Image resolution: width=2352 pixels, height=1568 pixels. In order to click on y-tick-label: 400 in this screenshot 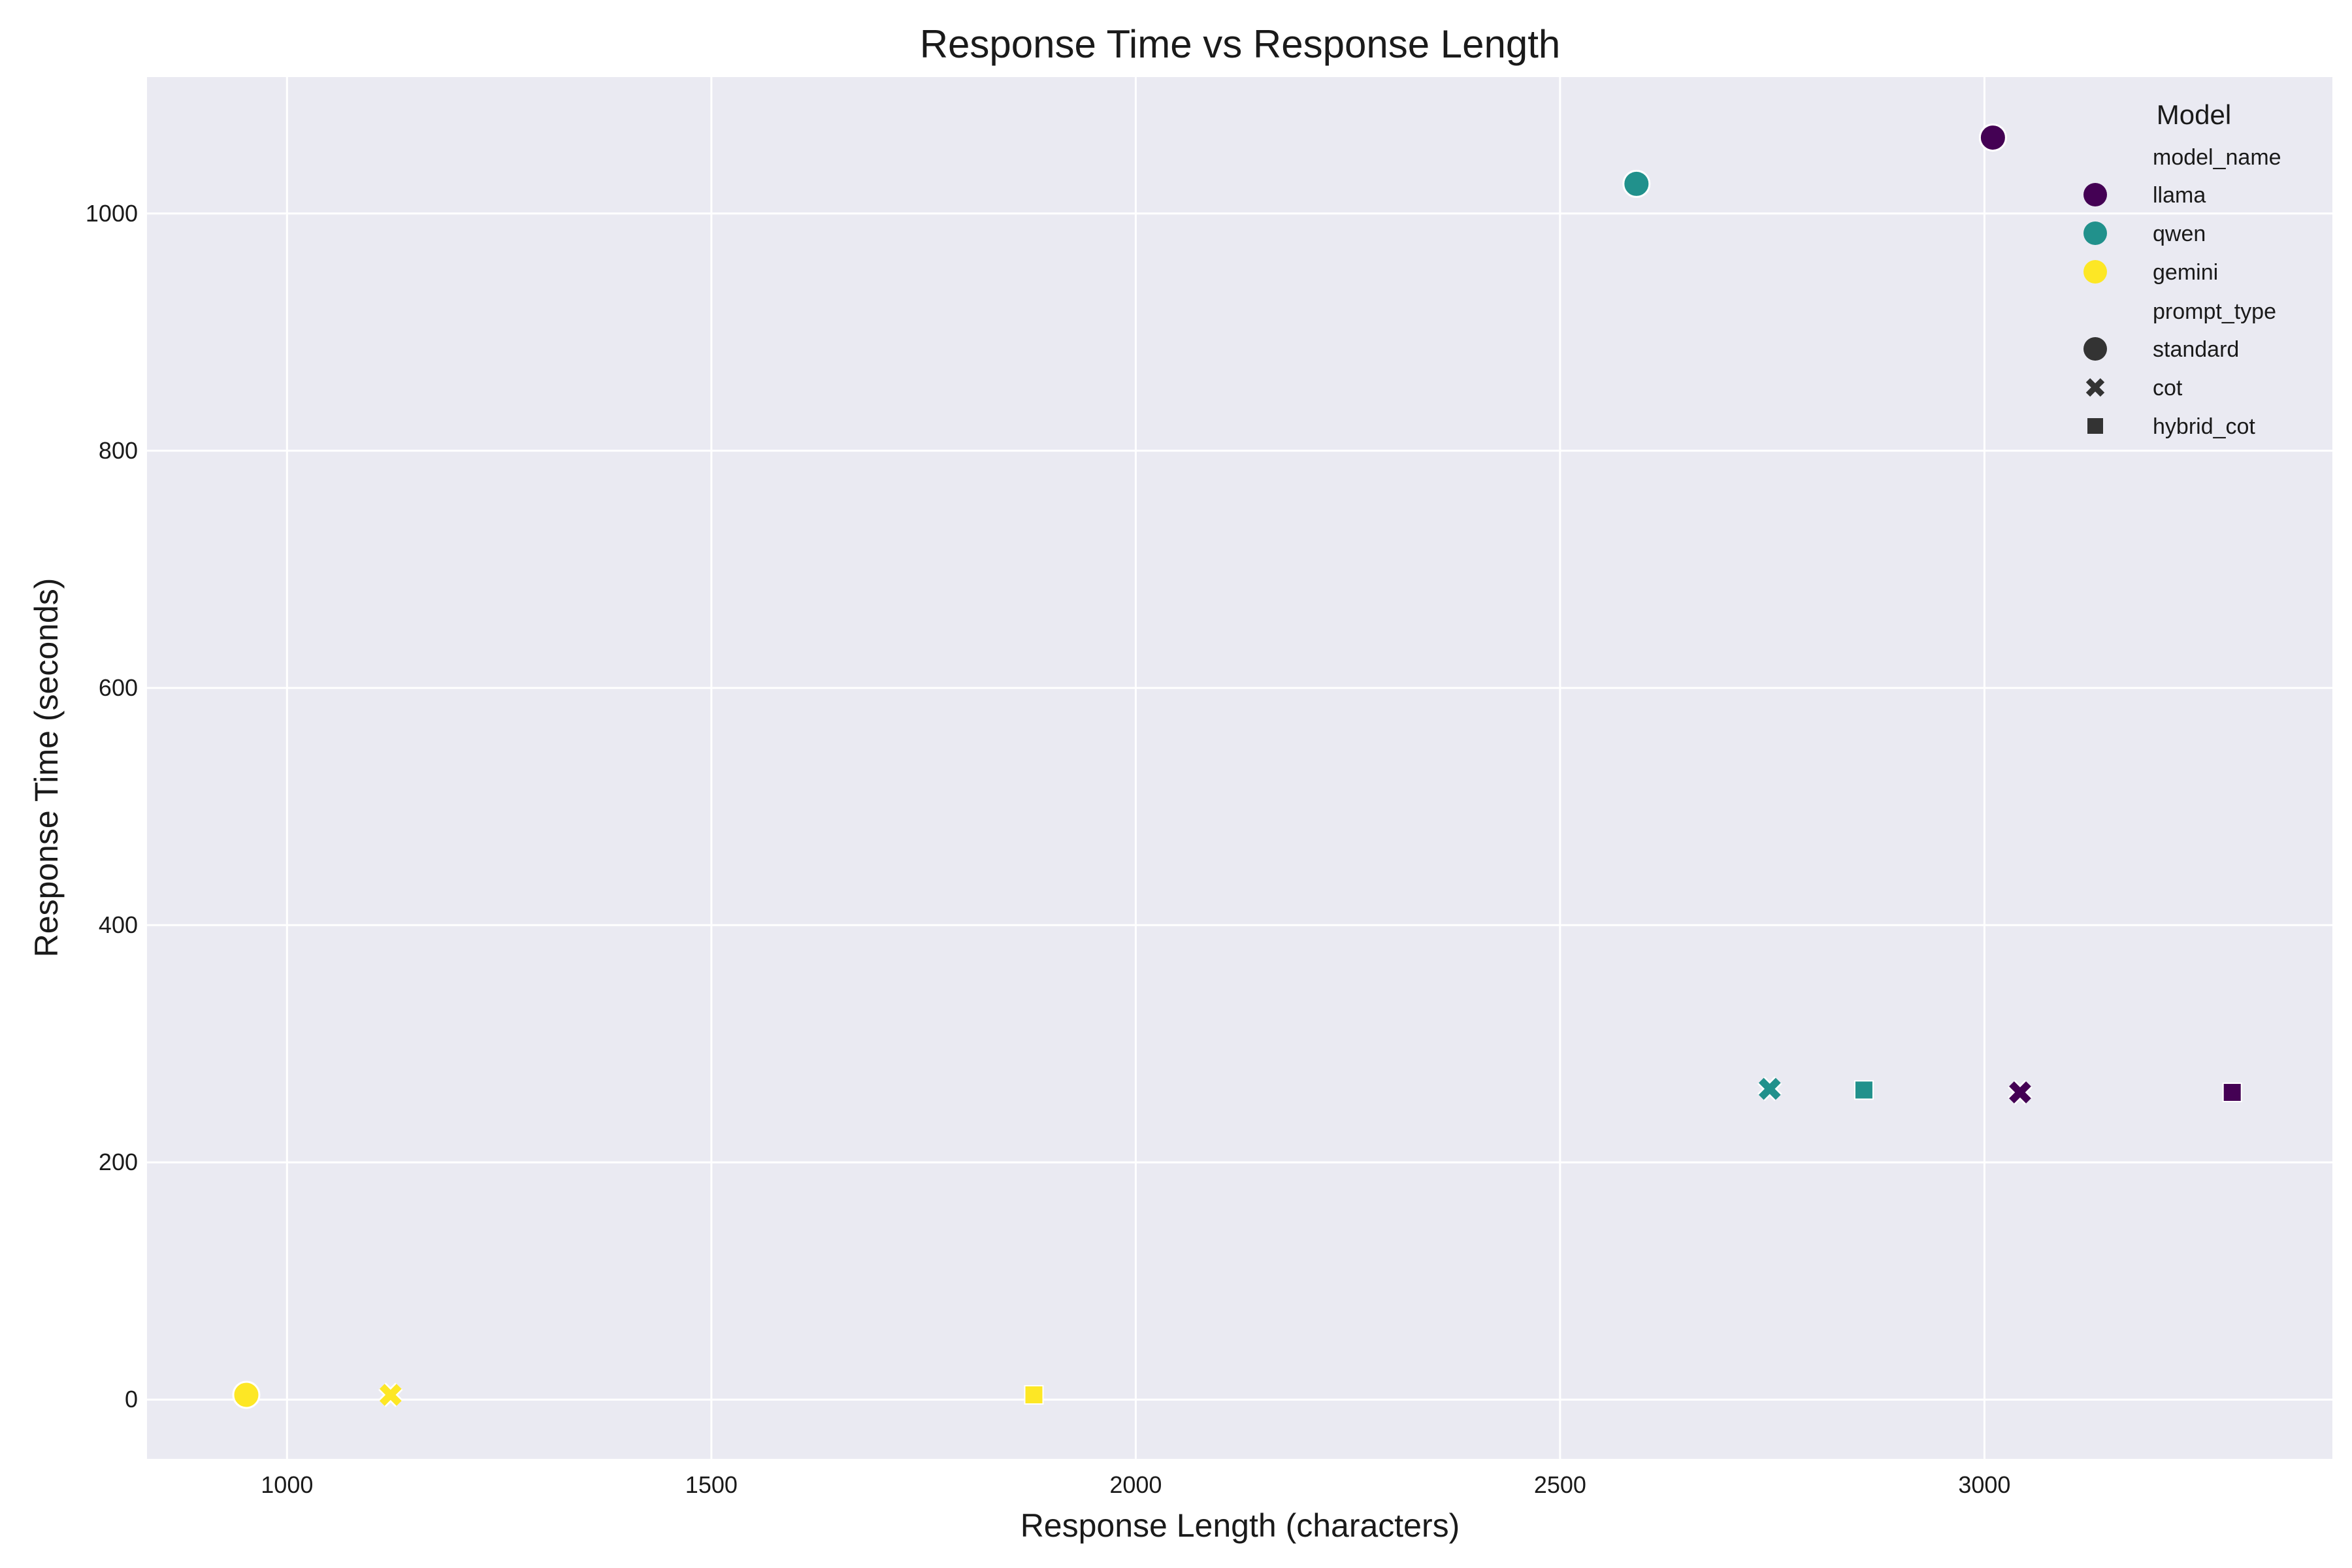, I will do `click(118, 924)`.